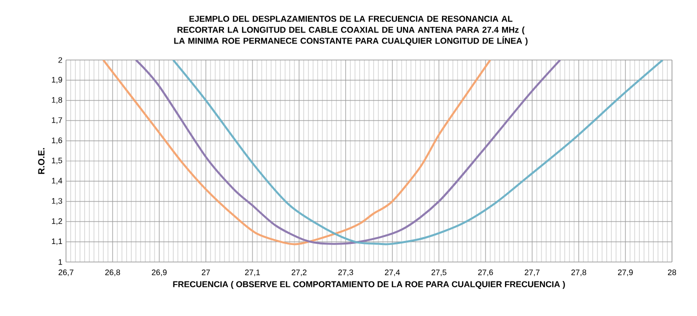  What do you see at coordinates (578, 273) in the screenshot?
I see `x-tick-label: 27,8` at bounding box center [578, 273].